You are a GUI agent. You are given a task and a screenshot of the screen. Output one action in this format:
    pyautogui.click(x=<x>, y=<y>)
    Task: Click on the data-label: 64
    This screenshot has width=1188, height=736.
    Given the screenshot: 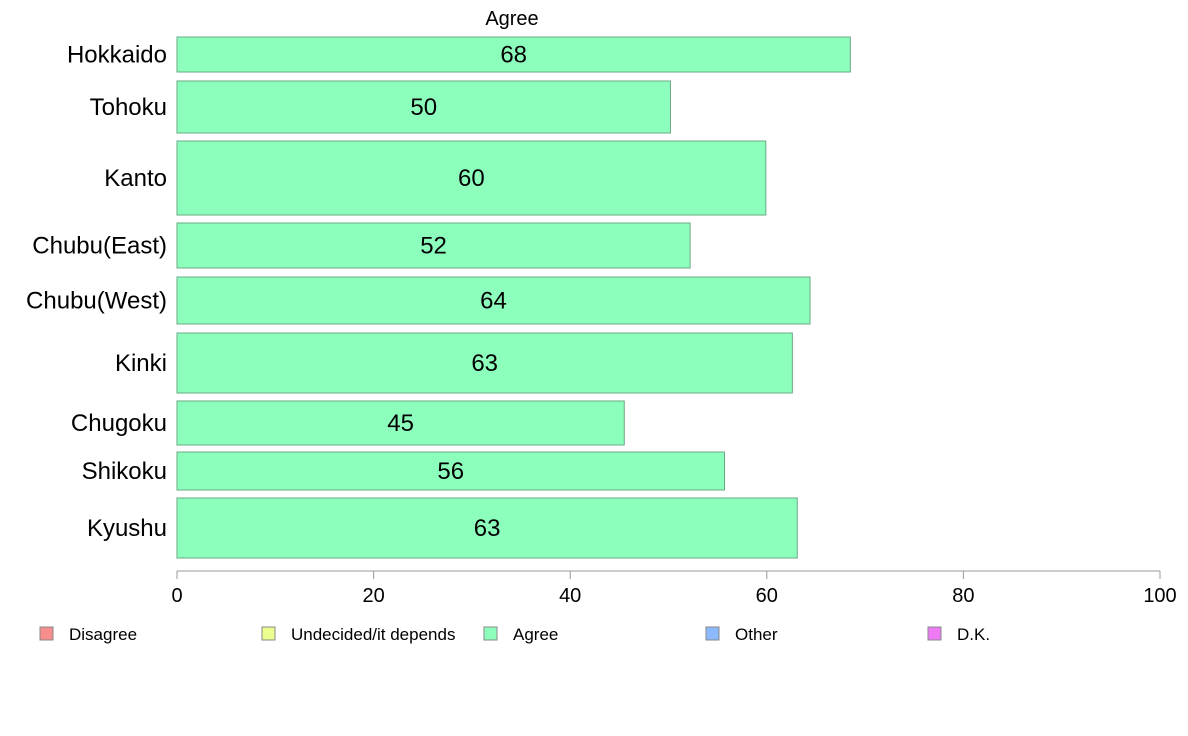 What is the action you would take?
    pyautogui.click(x=493, y=301)
    